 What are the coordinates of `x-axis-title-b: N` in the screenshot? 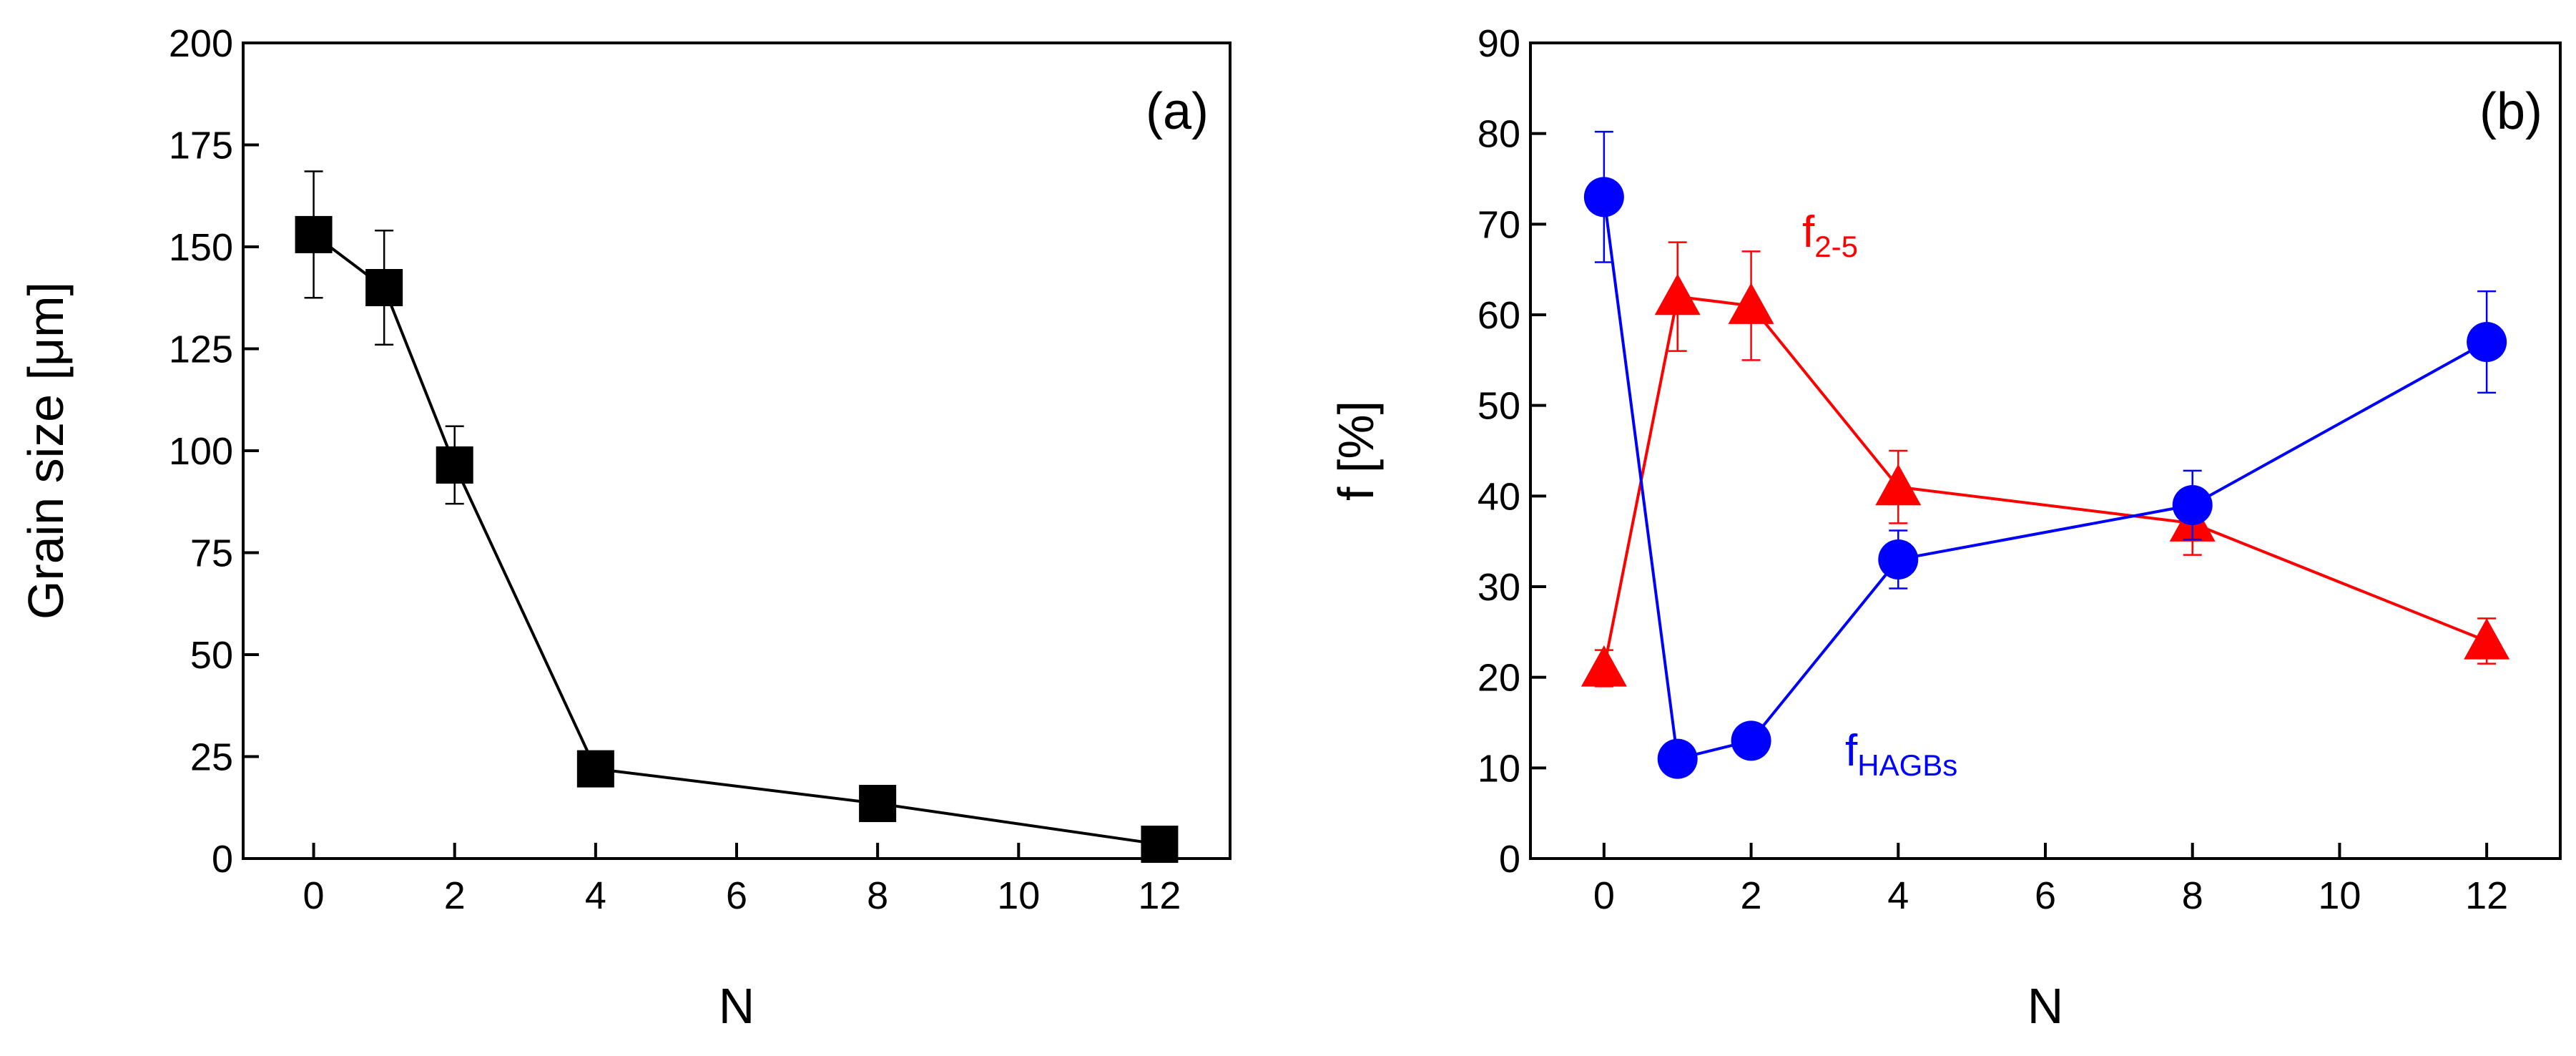 It's located at (2046, 1006).